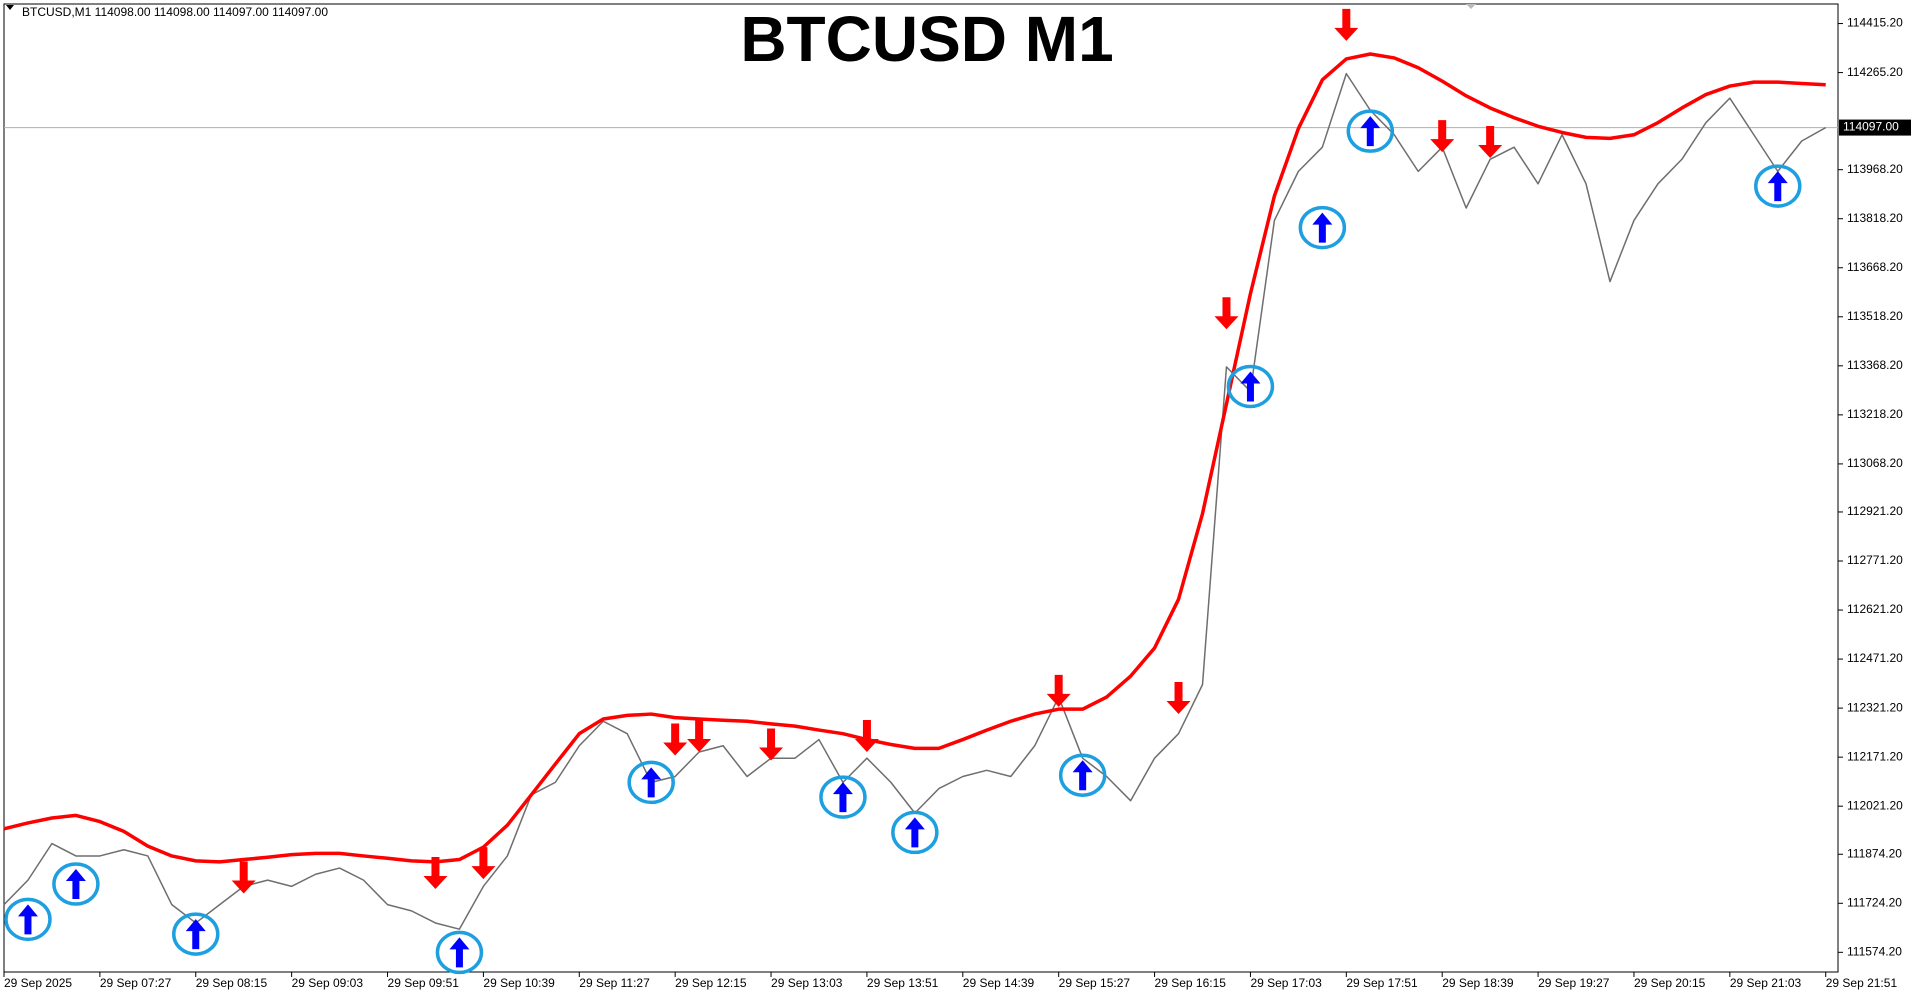 Image resolution: width=1918 pixels, height=995 pixels. What do you see at coordinates (711, 983) in the screenshot?
I see `x-tick-label: 29 Sep 12:15` at bounding box center [711, 983].